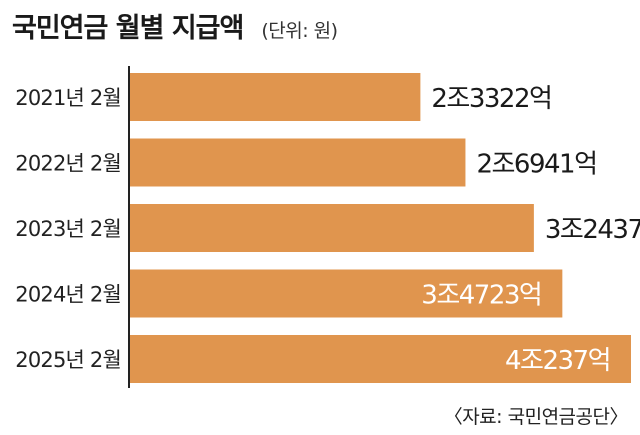 The image size is (640, 435). What do you see at coordinates (491, 99) in the screenshot?
I see `data-label: 2조3322억` at bounding box center [491, 99].